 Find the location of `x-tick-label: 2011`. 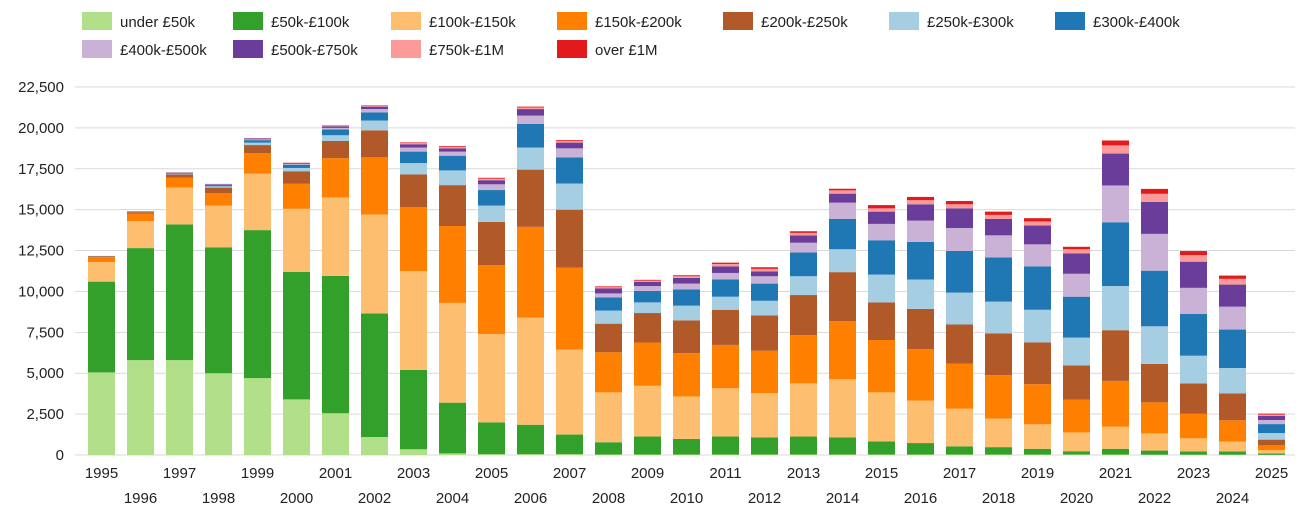

x-tick-label: 2011 is located at coordinates (725, 473).